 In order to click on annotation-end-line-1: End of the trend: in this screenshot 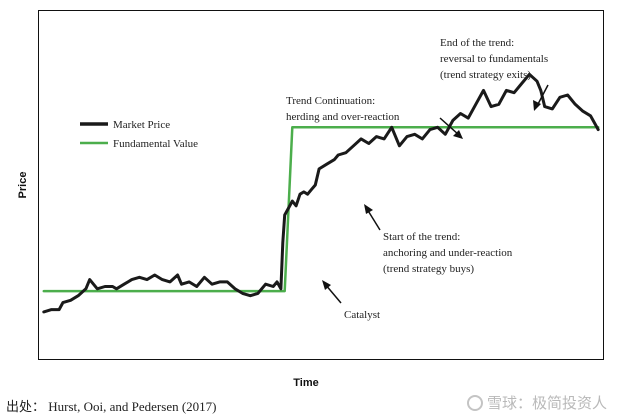, I will do `click(477, 43)`.